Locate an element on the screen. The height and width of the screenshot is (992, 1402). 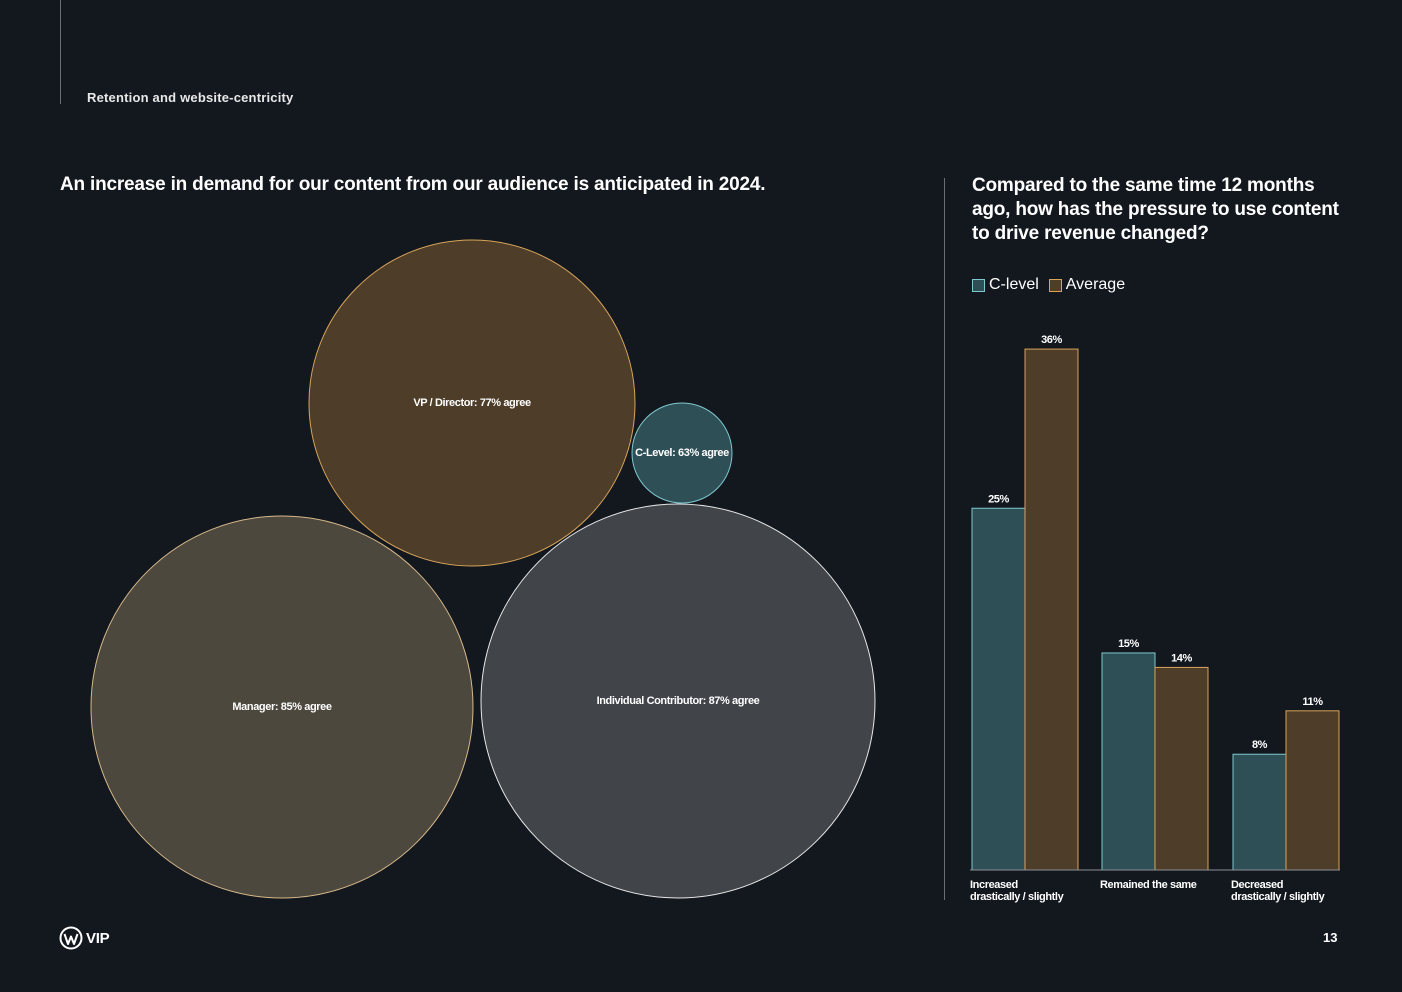
legend-swatch-c-level is located at coordinates (978, 285).